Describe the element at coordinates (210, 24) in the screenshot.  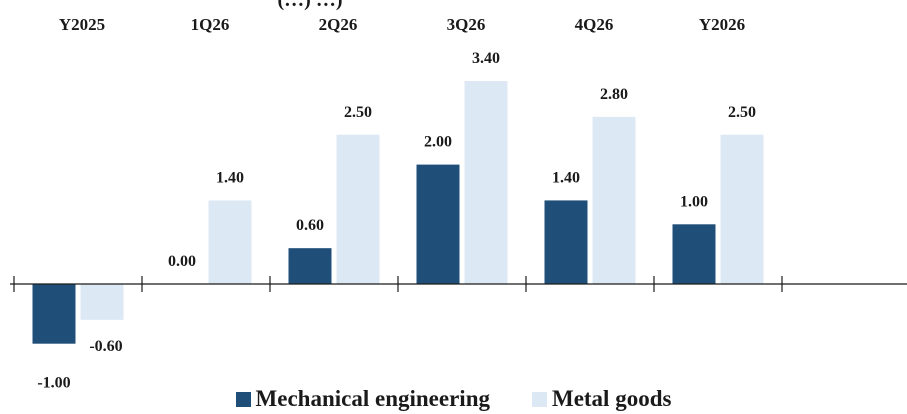
I see `category-label-1q26: 1Q26` at that location.